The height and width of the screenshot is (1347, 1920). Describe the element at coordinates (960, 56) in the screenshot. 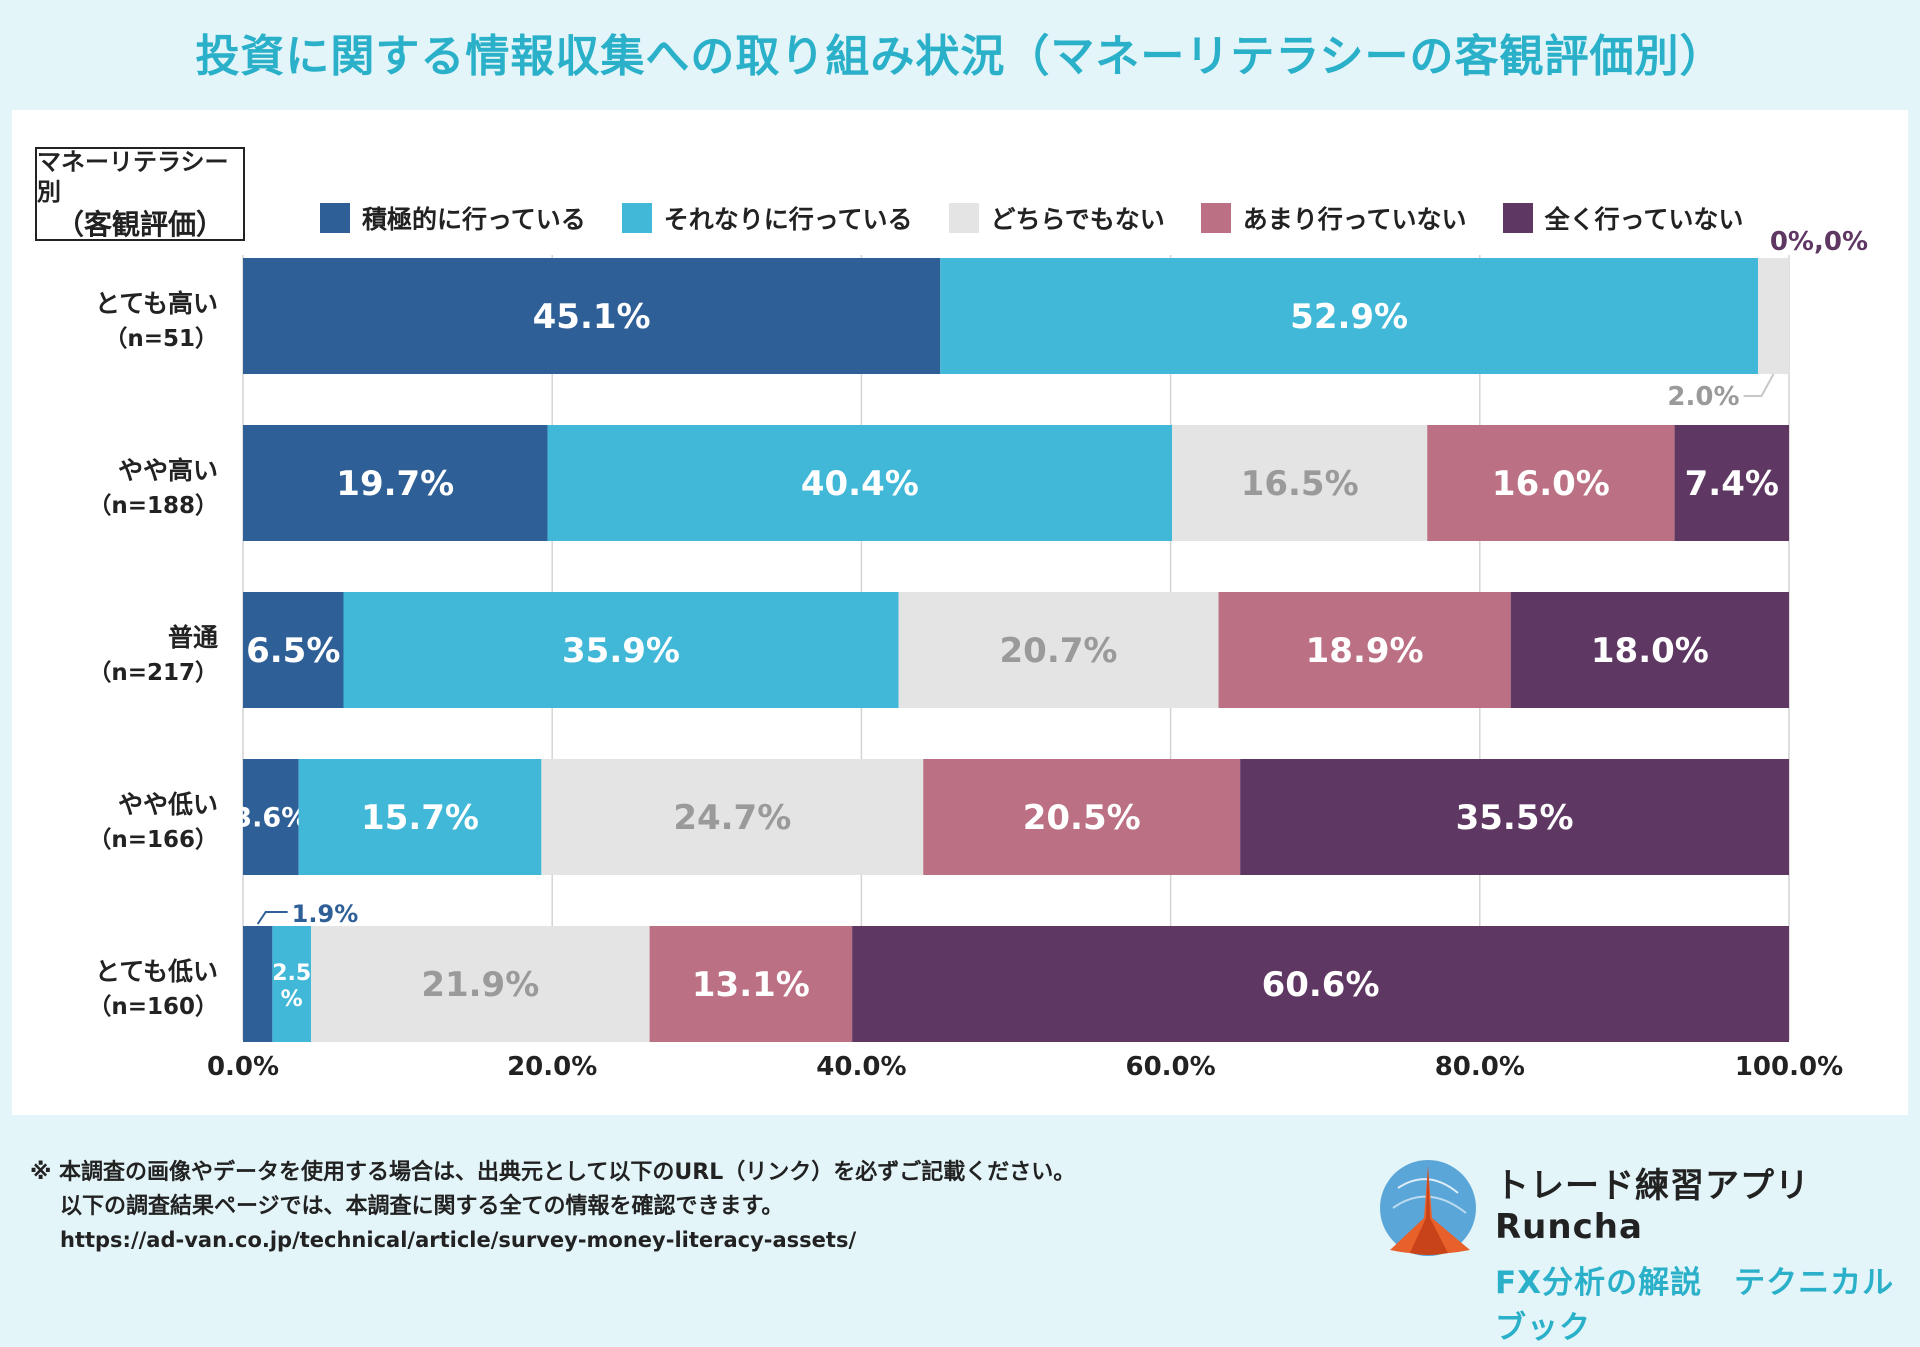

I see `chart-title: 投資に関する情報収集への取り組み状況（マネーリテラシーの客観評価別）` at that location.